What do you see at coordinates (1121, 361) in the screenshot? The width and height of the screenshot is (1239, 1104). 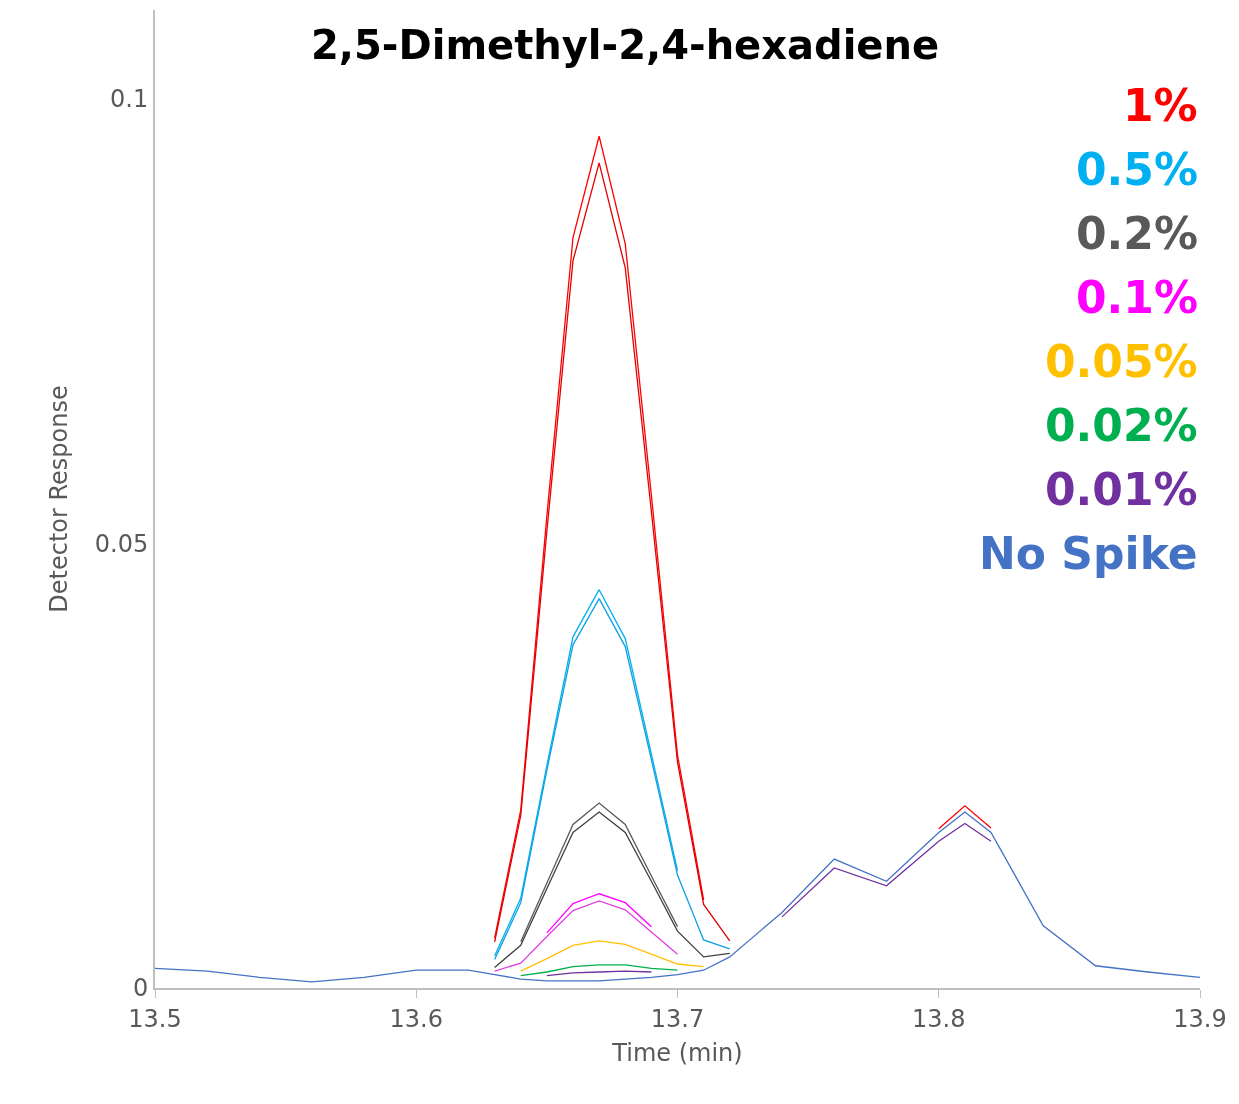 I see `text: 0.05%` at bounding box center [1121, 361].